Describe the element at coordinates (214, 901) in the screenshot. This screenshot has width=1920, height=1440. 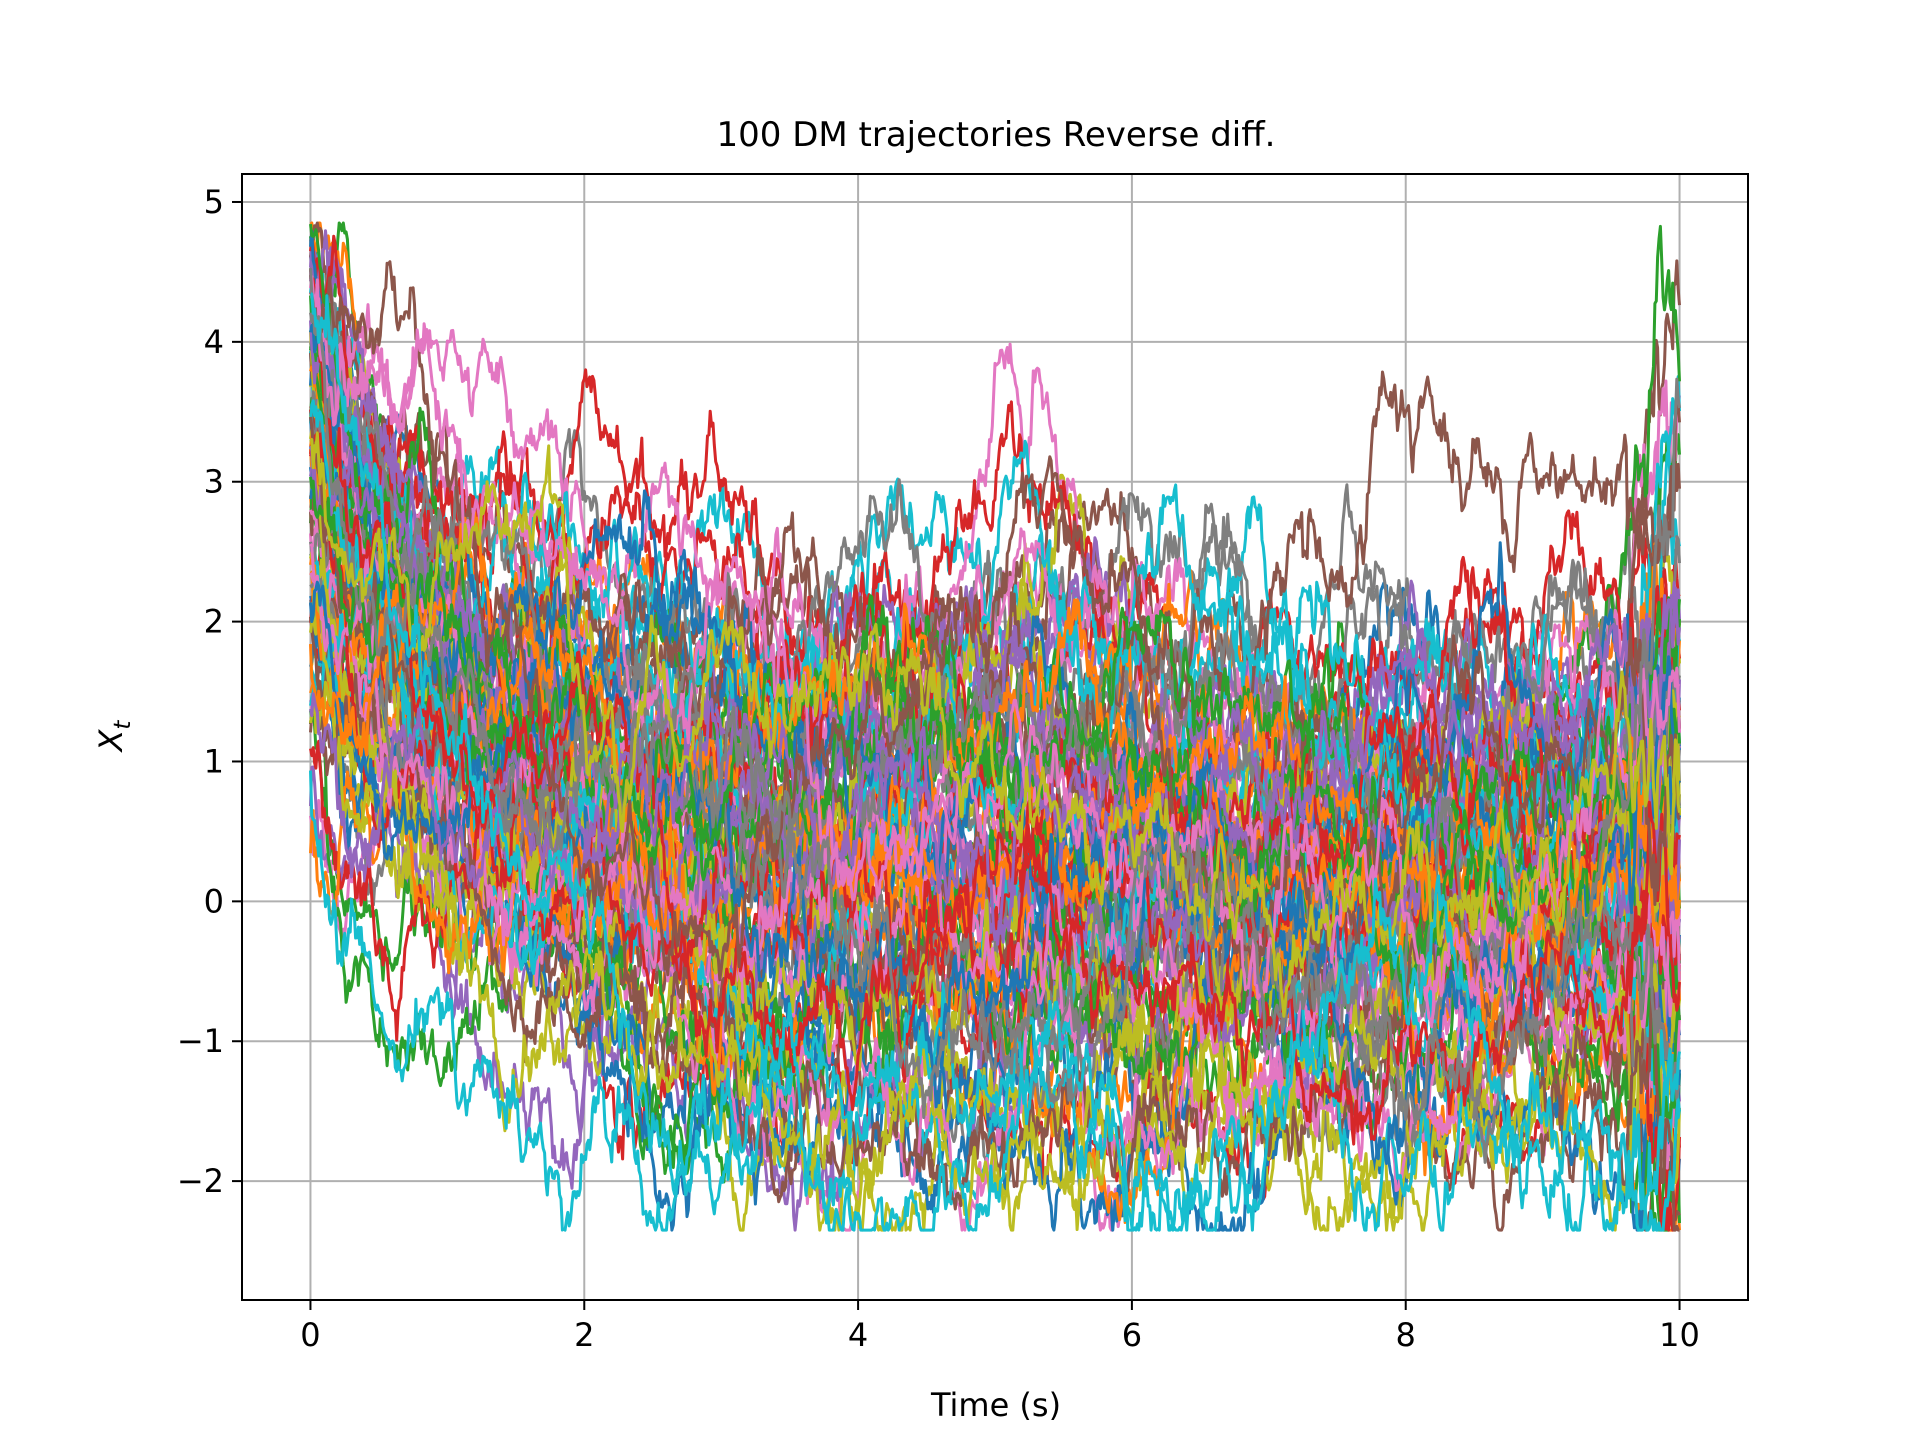
I see `y-tick-label: 0` at that location.